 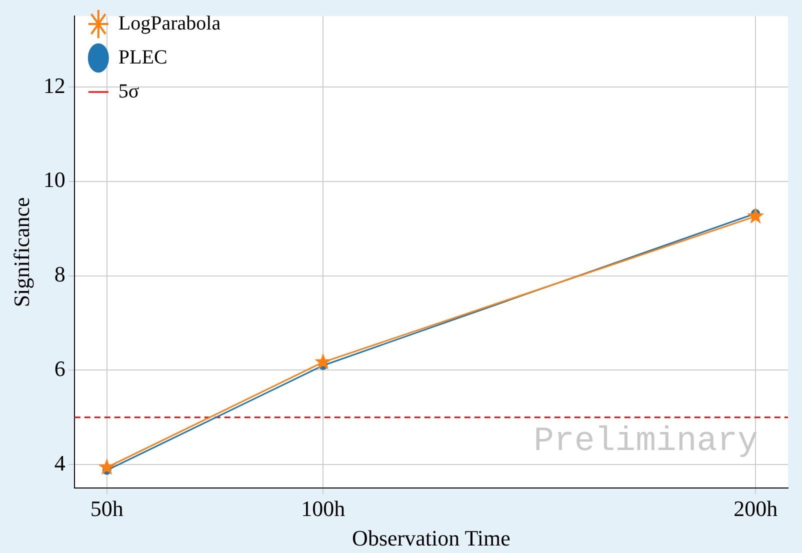 I want to click on x-tick-label: 100h, so click(x=323, y=509).